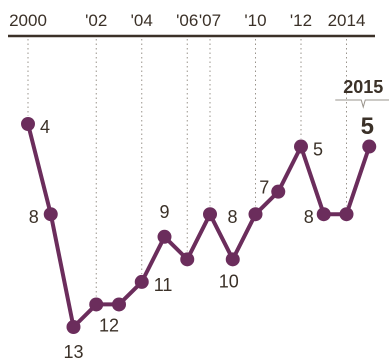  What do you see at coordinates (264, 188) in the screenshot?
I see `data-label: 7` at bounding box center [264, 188].